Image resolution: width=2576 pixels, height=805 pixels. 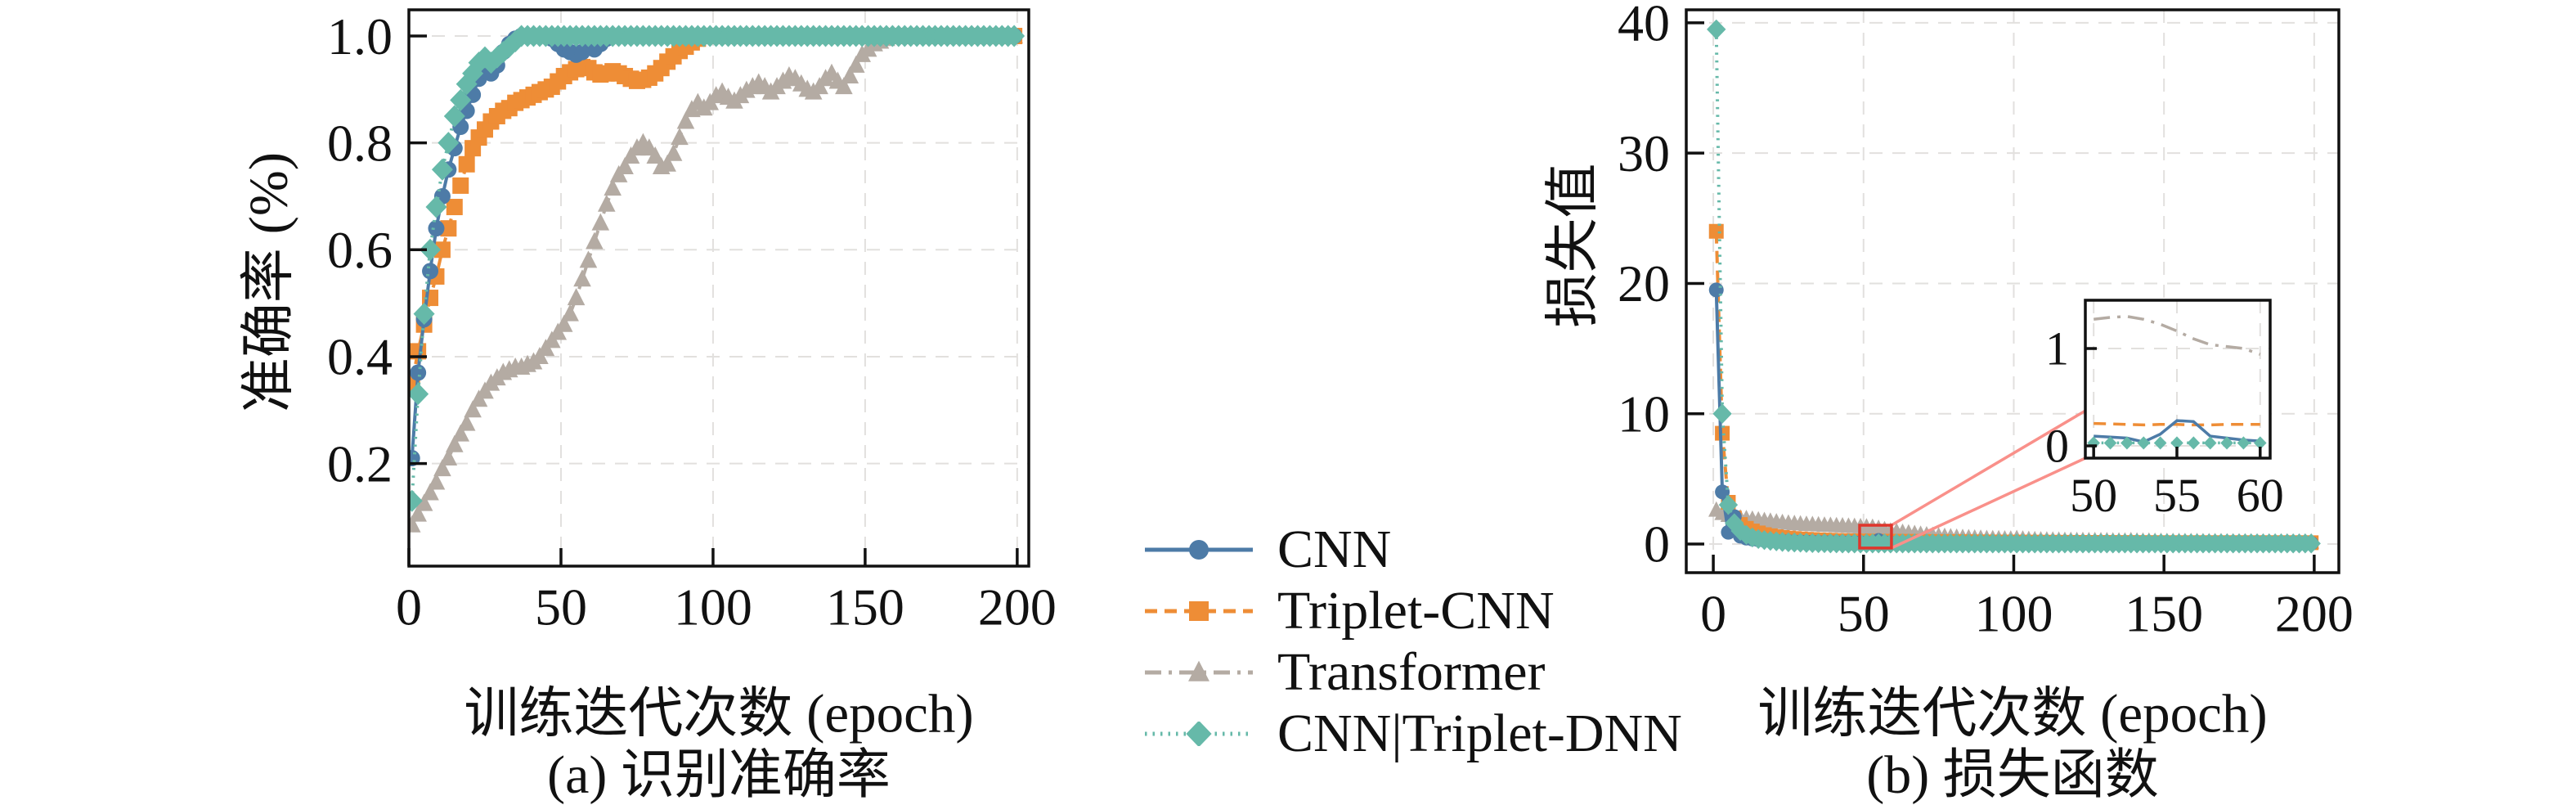 What do you see at coordinates (1644, 414) in the screenshot?
I see `loss-plot-y-tick-label: 10` at bounding box center [1644, 414].